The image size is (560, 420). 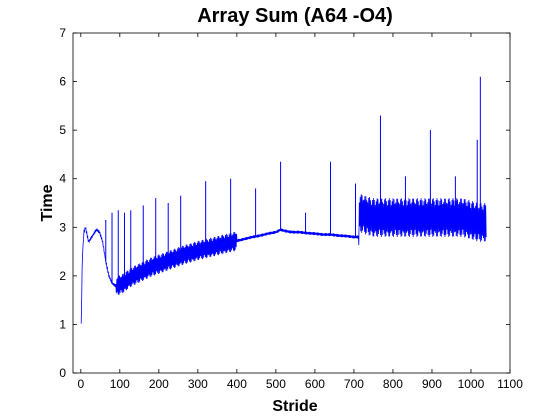 I want to click on y-tick-label: 4, so click(x=62, y=179).